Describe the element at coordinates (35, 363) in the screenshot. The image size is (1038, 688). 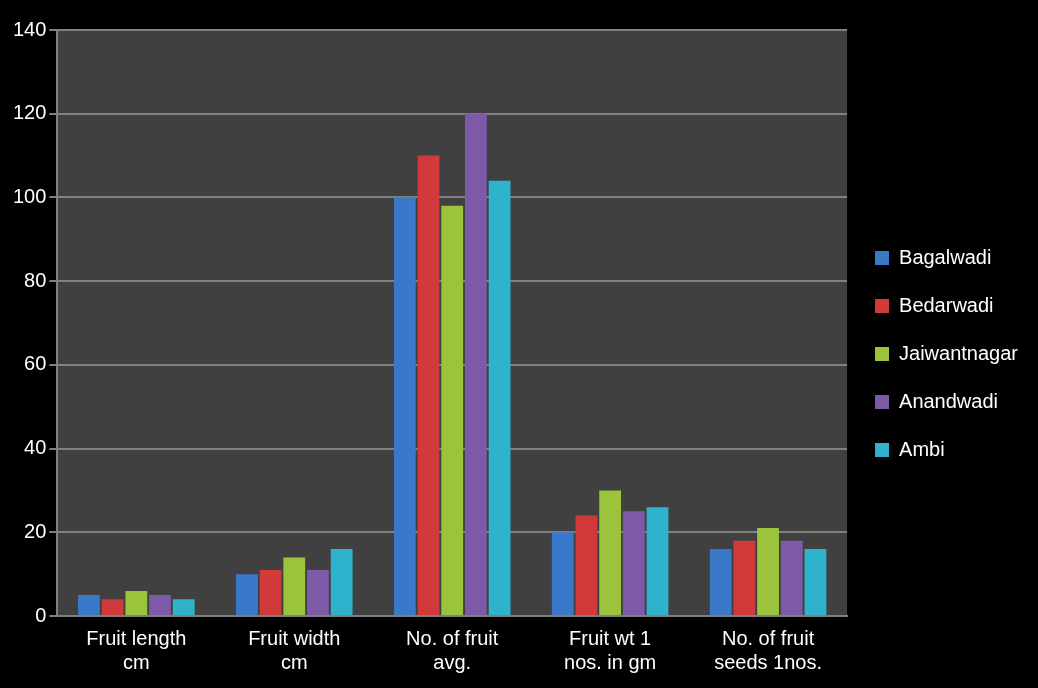
I see `y-tick-label: 60` at that location.